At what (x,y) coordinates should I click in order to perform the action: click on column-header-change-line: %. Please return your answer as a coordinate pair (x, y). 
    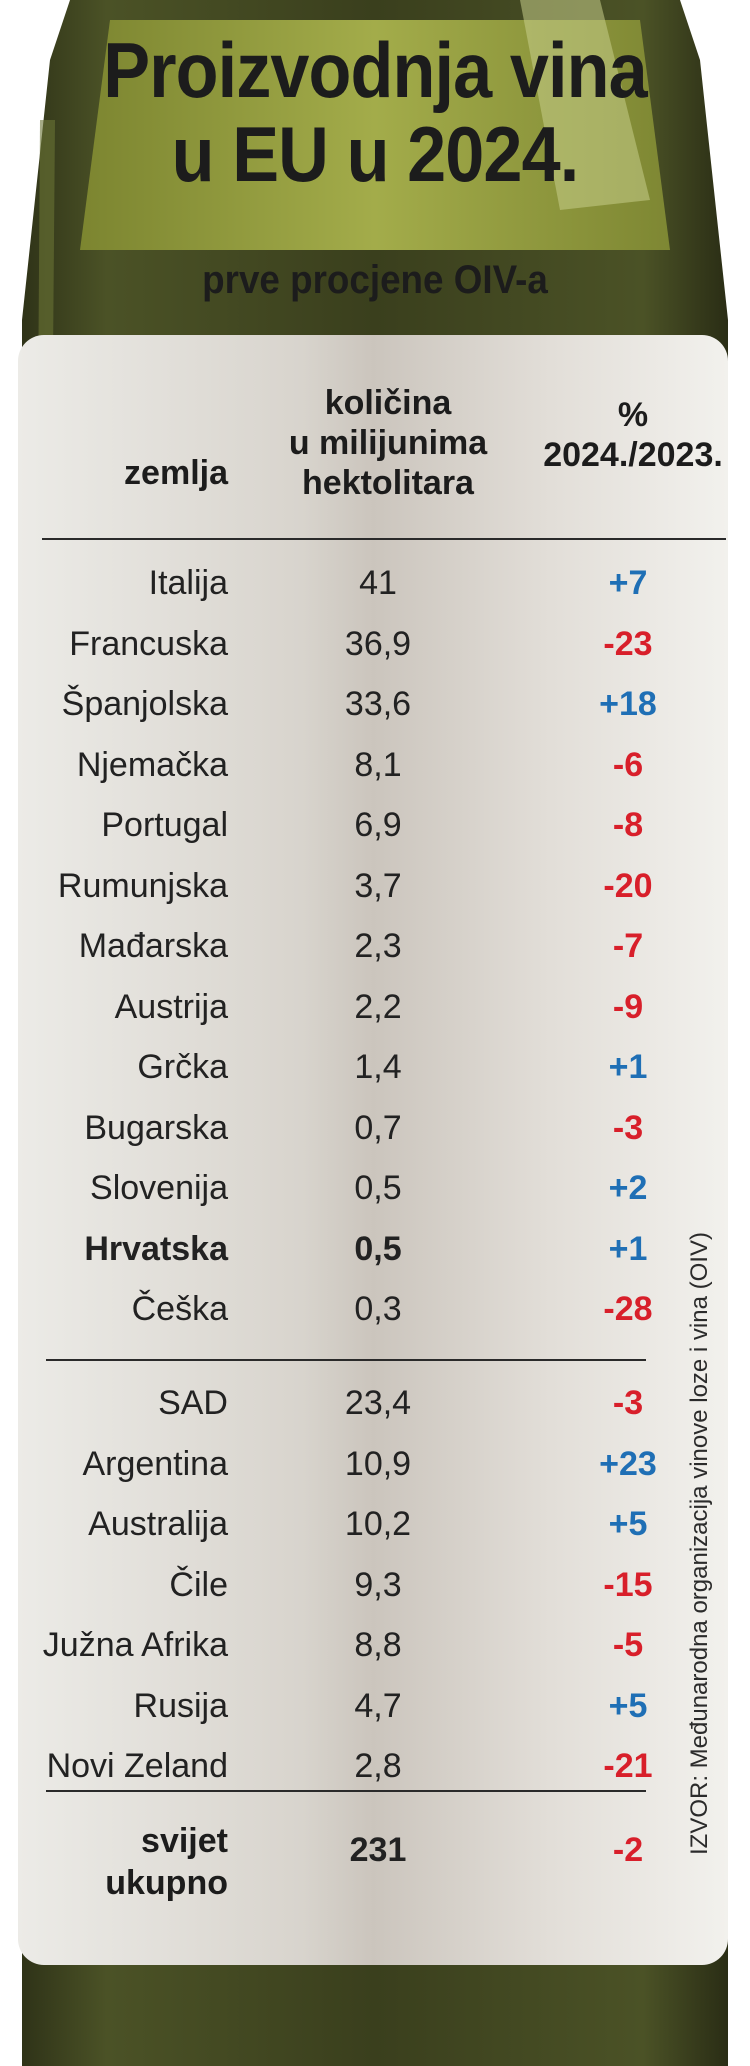
    Looking at the image, I should click on (633, 415).